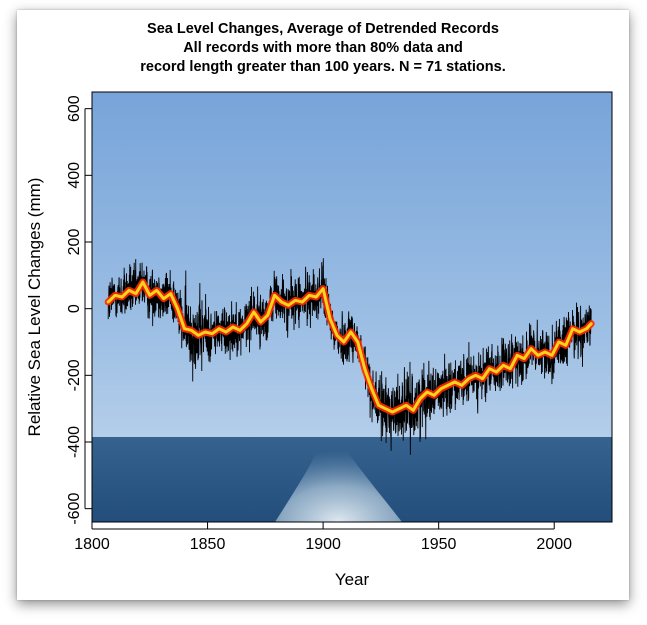 Image resolution: width=647 pixels, height=625 pixels. Describe the element at coordinates (208, 544) in the screenshot. I see `x-tick-label: 1850` at that location.